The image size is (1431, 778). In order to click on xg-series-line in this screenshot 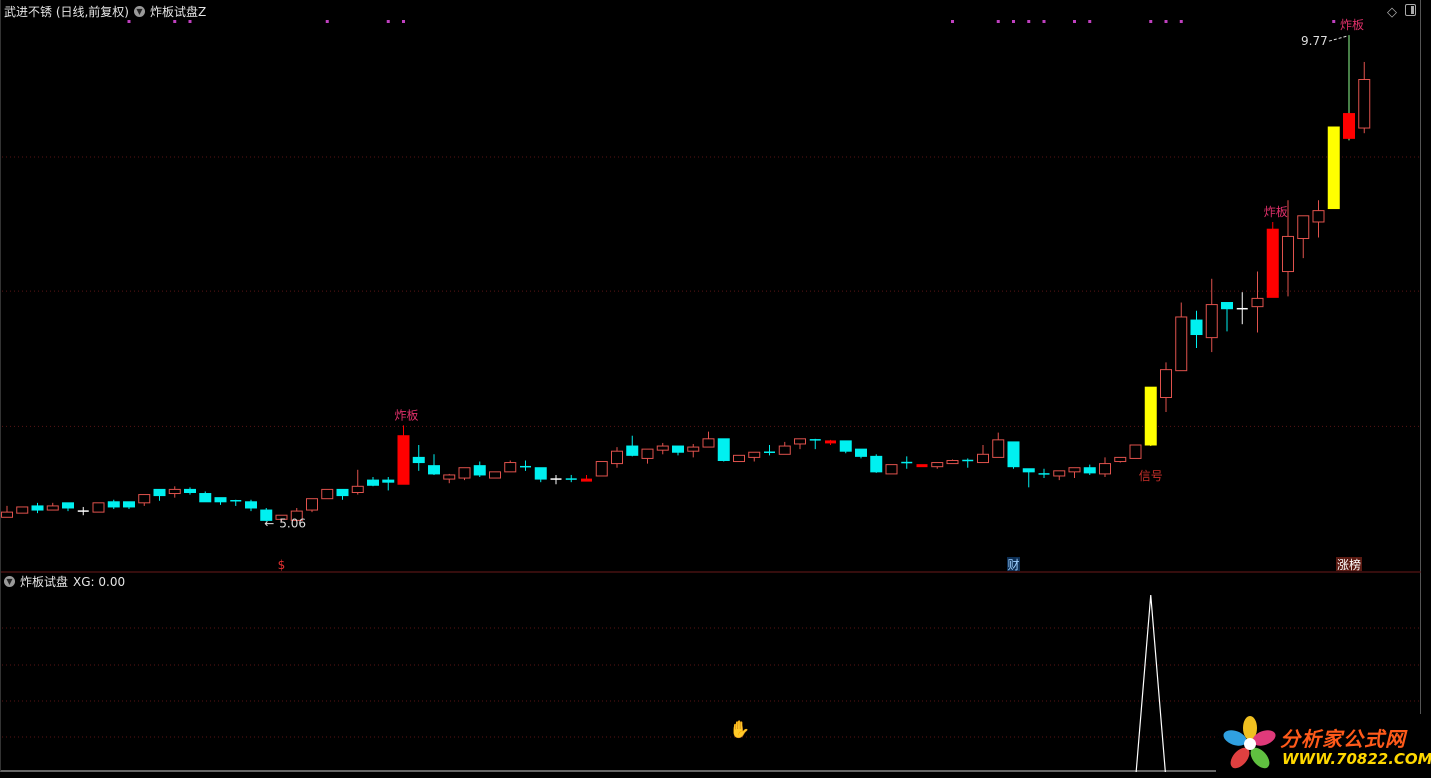, I will do `click(1150, 683)`.